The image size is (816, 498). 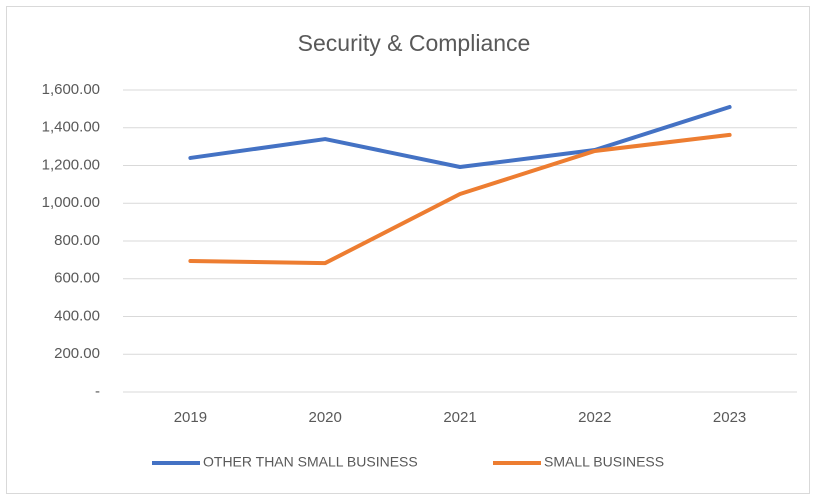 What do you see at coordinates (77, 353) in the screenshot?
I see `y-tick-label: 200.00` at bounding box center [77, 353].